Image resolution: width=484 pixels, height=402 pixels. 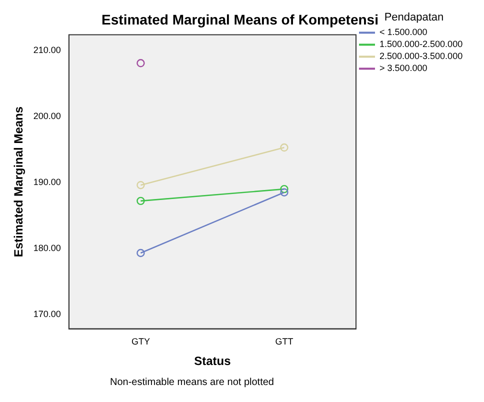 I want to click on y-tick-label: 180.00, so click(x=47, y=247).